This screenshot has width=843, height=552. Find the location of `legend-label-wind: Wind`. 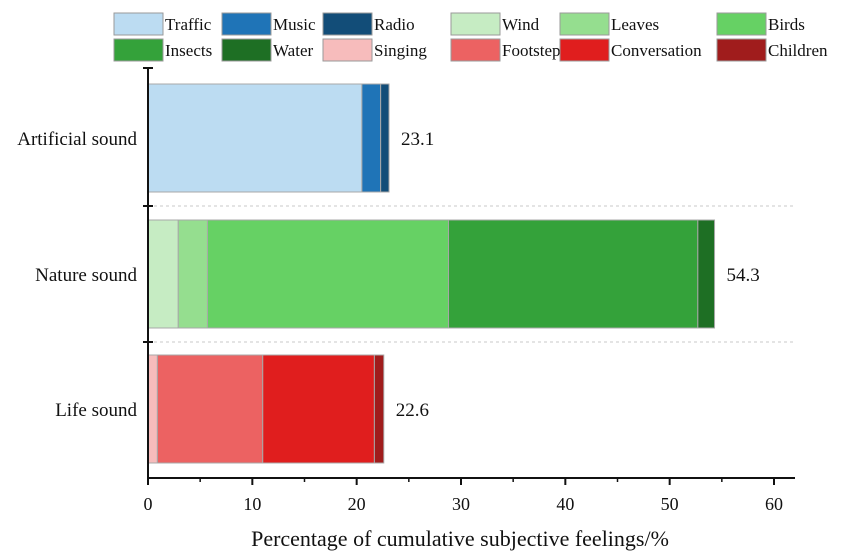

legend-label-wind: Wind is located at coordinates (521, 24).